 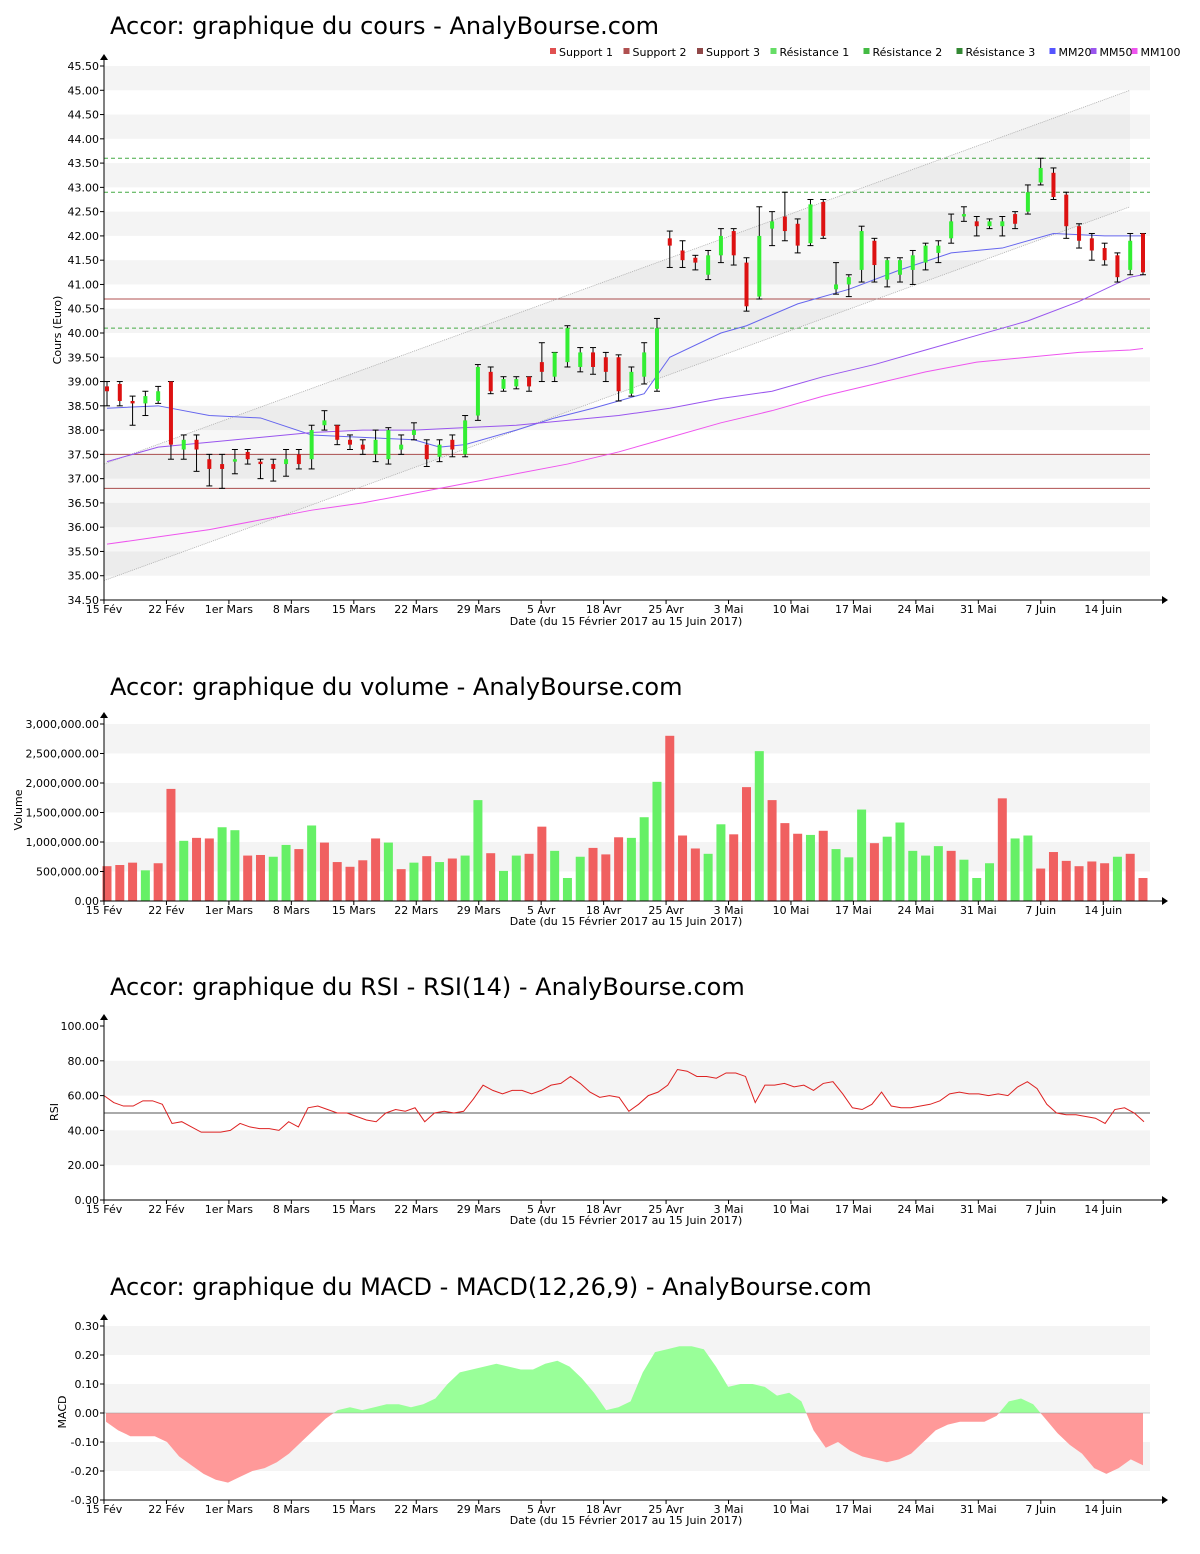 I want to click on price-x-tick-label: 1er Mars, so click(x=229, y=609).